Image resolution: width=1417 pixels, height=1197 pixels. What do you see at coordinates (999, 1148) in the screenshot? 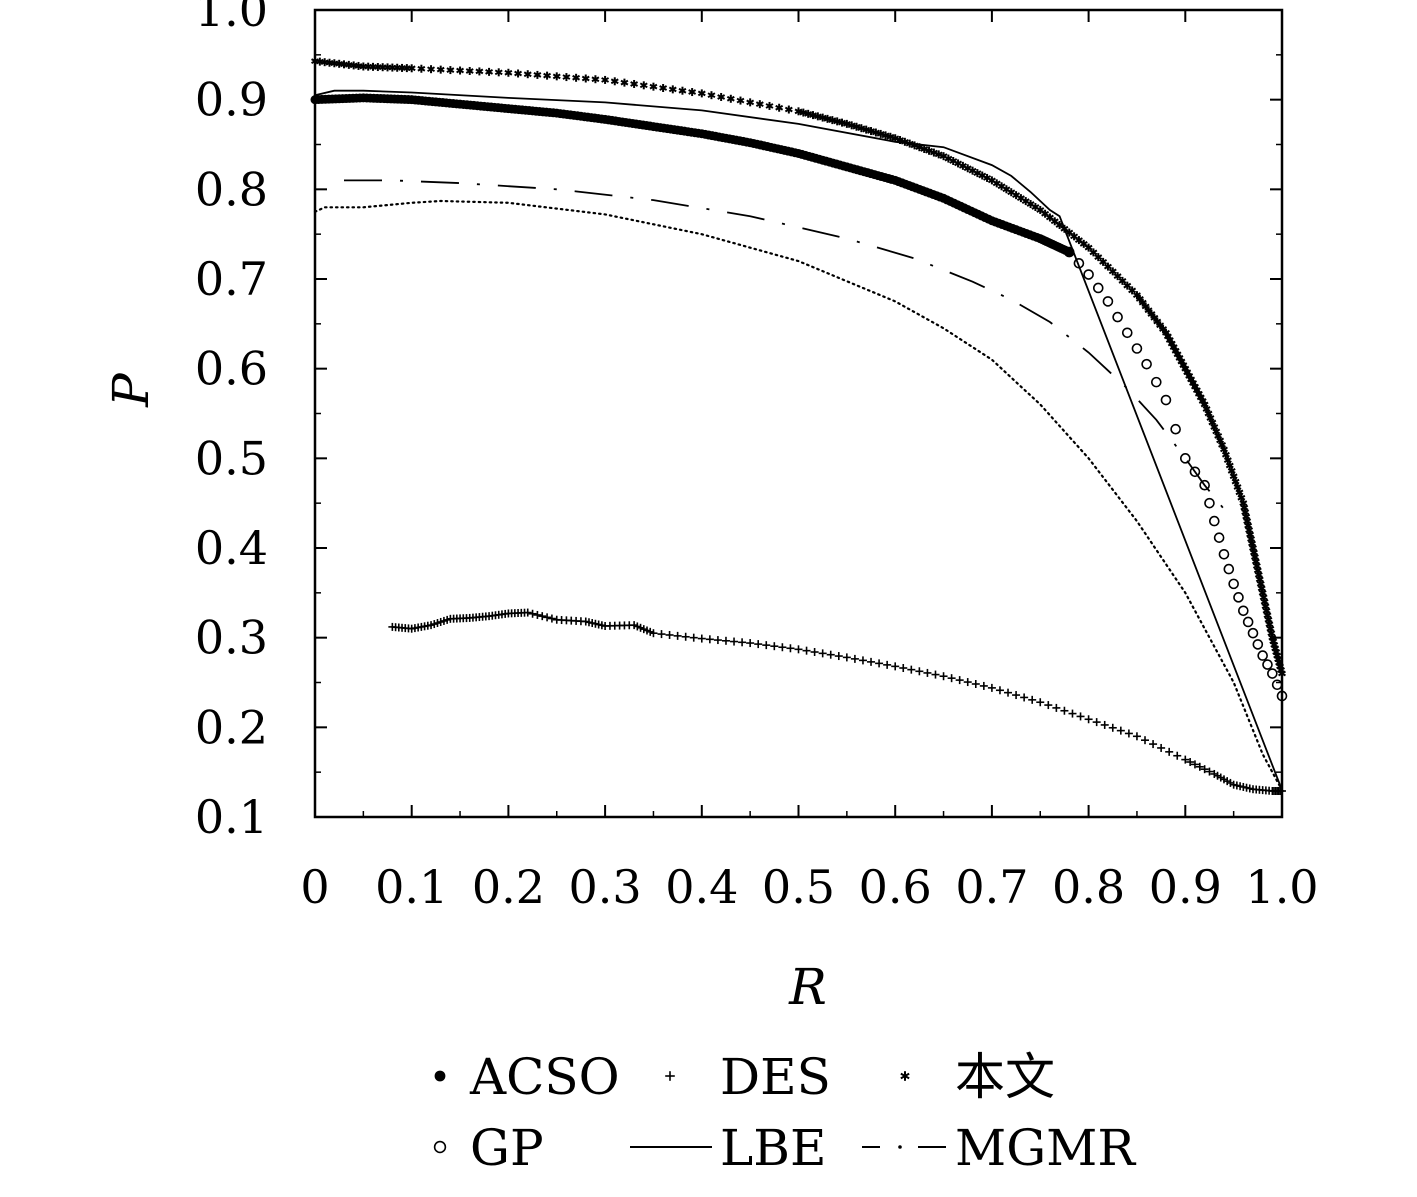
I see `legend-item: MGMR` at bounding box center [999, 1148].